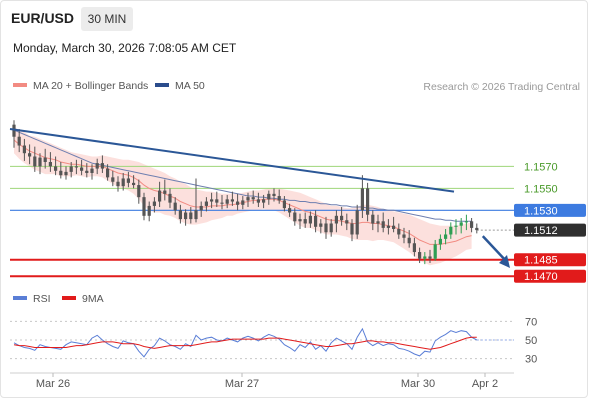  What do you see at coordinates (541, 277) in the screenshot?
I see `level-label-5: 1.1470` at bounding box center [541, 277].